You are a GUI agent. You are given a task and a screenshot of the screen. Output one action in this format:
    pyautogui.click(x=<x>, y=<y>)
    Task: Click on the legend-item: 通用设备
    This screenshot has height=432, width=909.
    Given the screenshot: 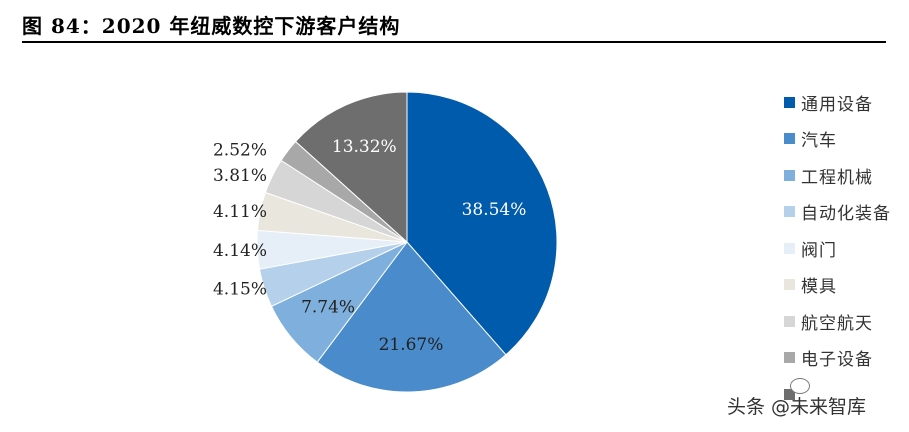 What is the action you would take?
    pyautogui.click(x=837, y=102)
    